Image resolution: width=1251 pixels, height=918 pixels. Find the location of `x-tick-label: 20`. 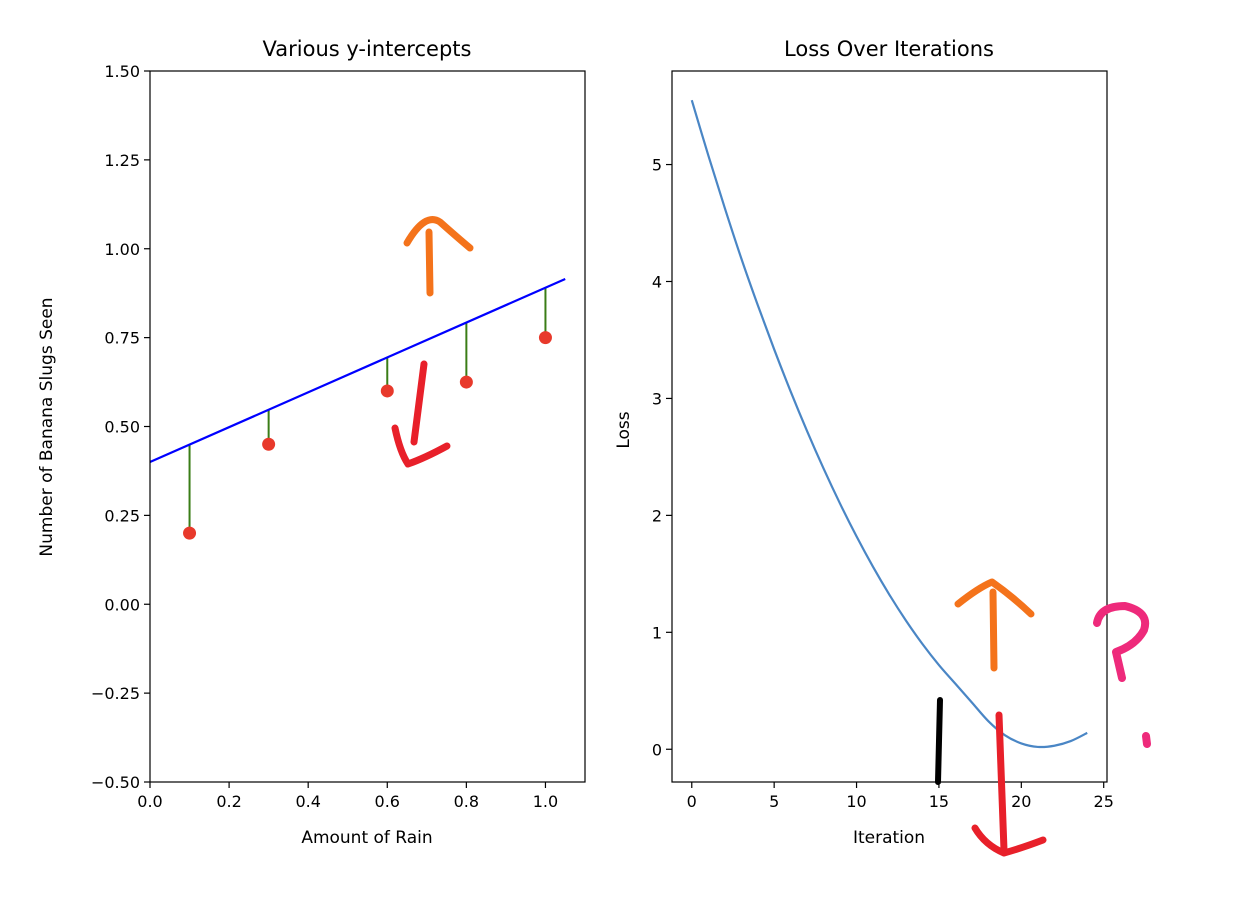

x-tick-label: 20 is located at coordinates (1021, 801).